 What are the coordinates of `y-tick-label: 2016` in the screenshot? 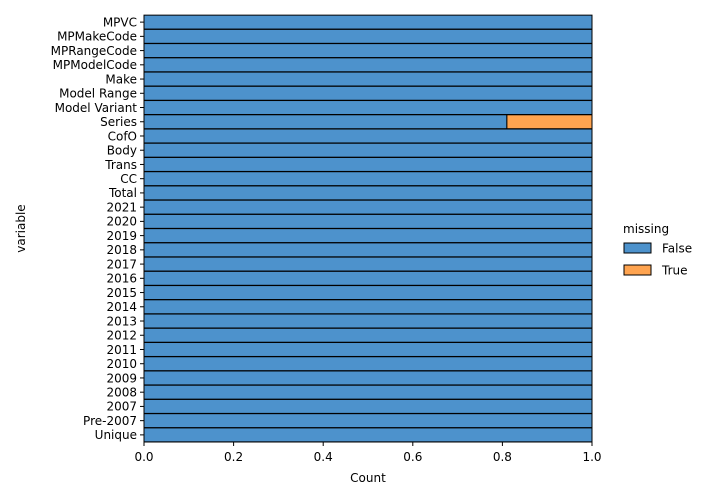 It's located at (121, 279).